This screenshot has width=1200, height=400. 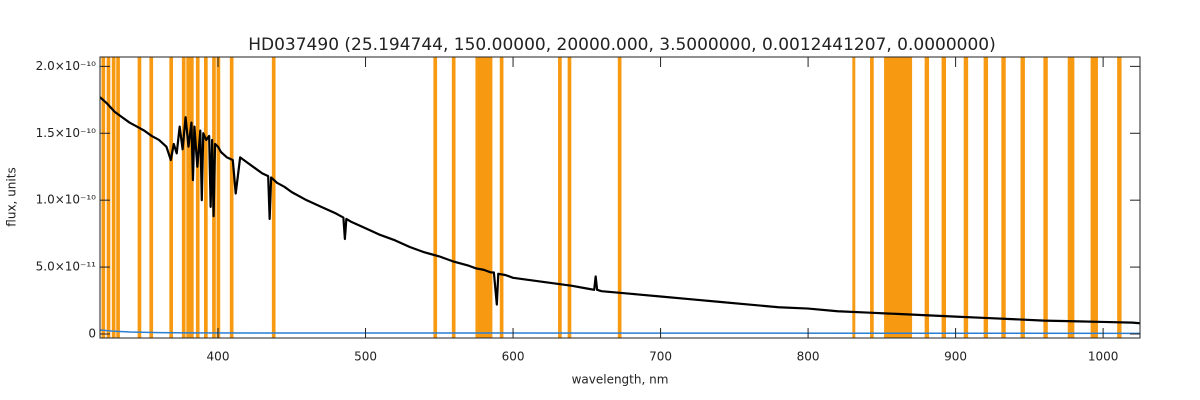 What do you see at coordinates (660, 357) in the screenshot?
I see `x-tick-label: 700` at bounding box center [660, 357].